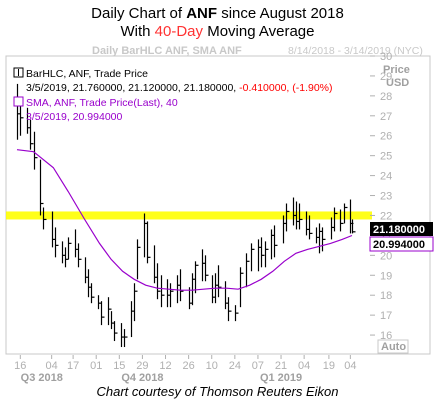 This screenshot has height=411, width=435. What do you see at coordinates (142, 378) in the screenshot?
I see `quarter-label: Q4 2018` at bounding box center [142, 378].